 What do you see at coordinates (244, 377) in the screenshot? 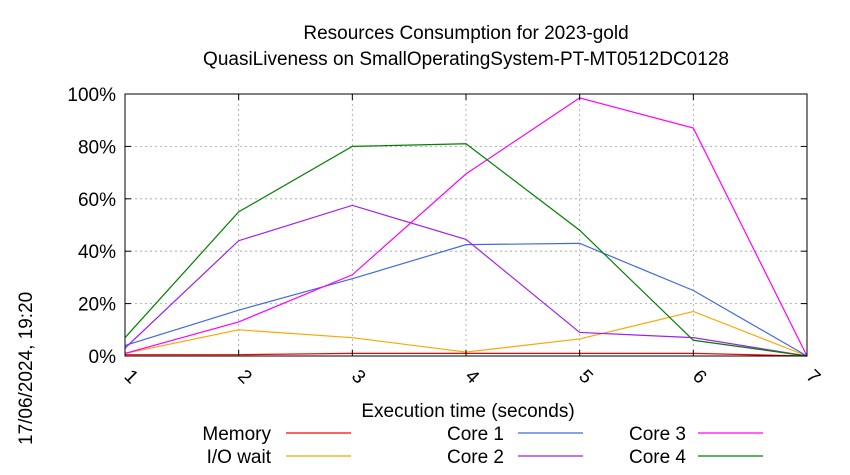
I see `x-tick-label: 2` at bounding box center [244, 377].